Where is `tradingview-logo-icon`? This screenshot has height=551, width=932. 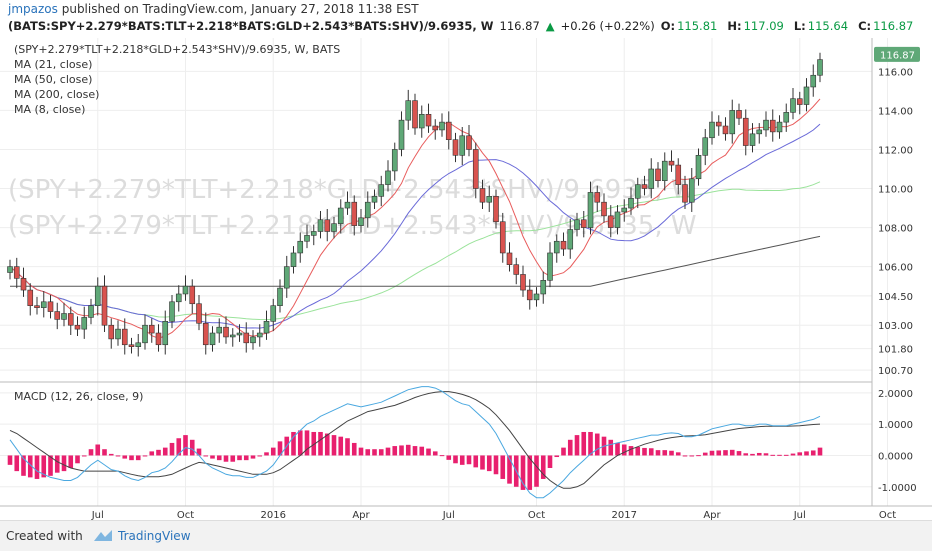
tradingview-logo-icon is located at coordinates (103, 535).